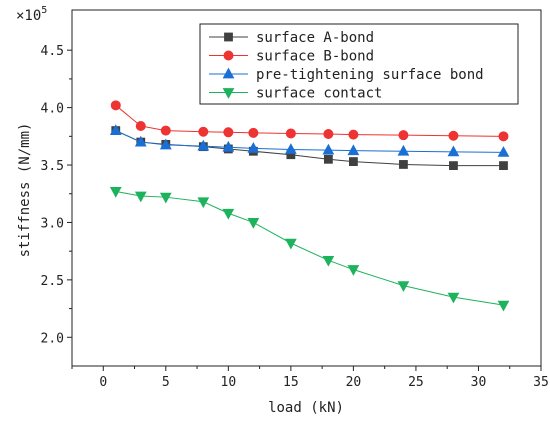 This screenshot has height=425, width=550. Describe the element at coordinates (306, 408) in the screenshot. I see `x-axis-title: load (kN)` at that location.